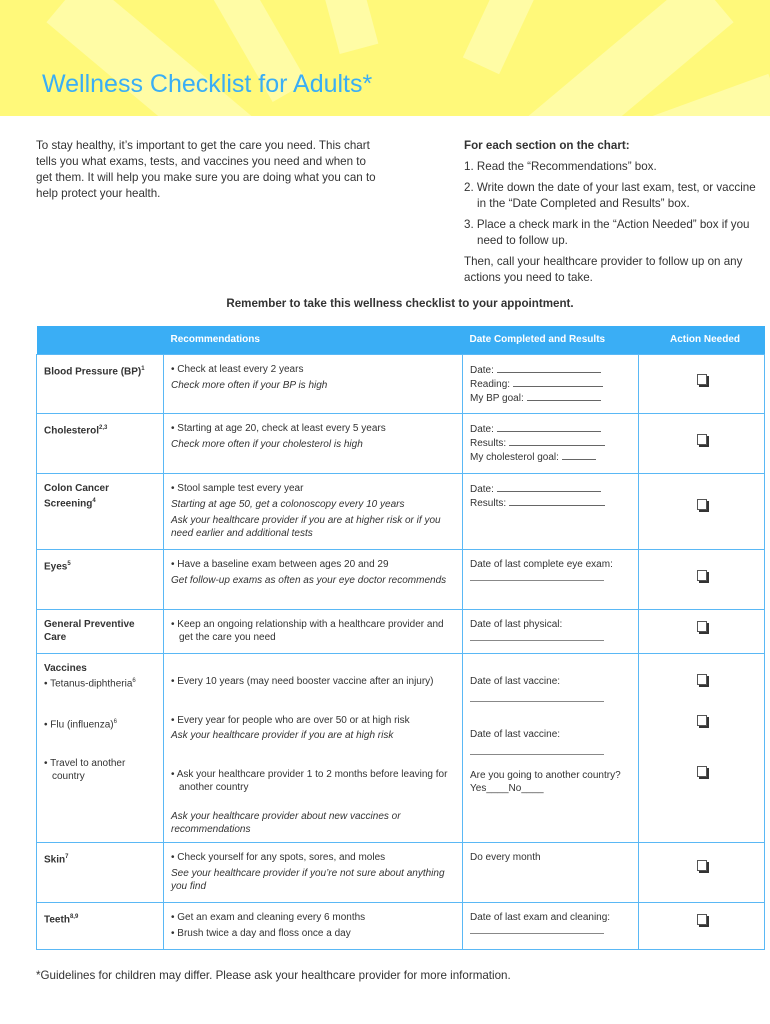 The width and height of the screenshot is (770, 1024). I want to click on footnote-ref: 5, so click(69, 563).